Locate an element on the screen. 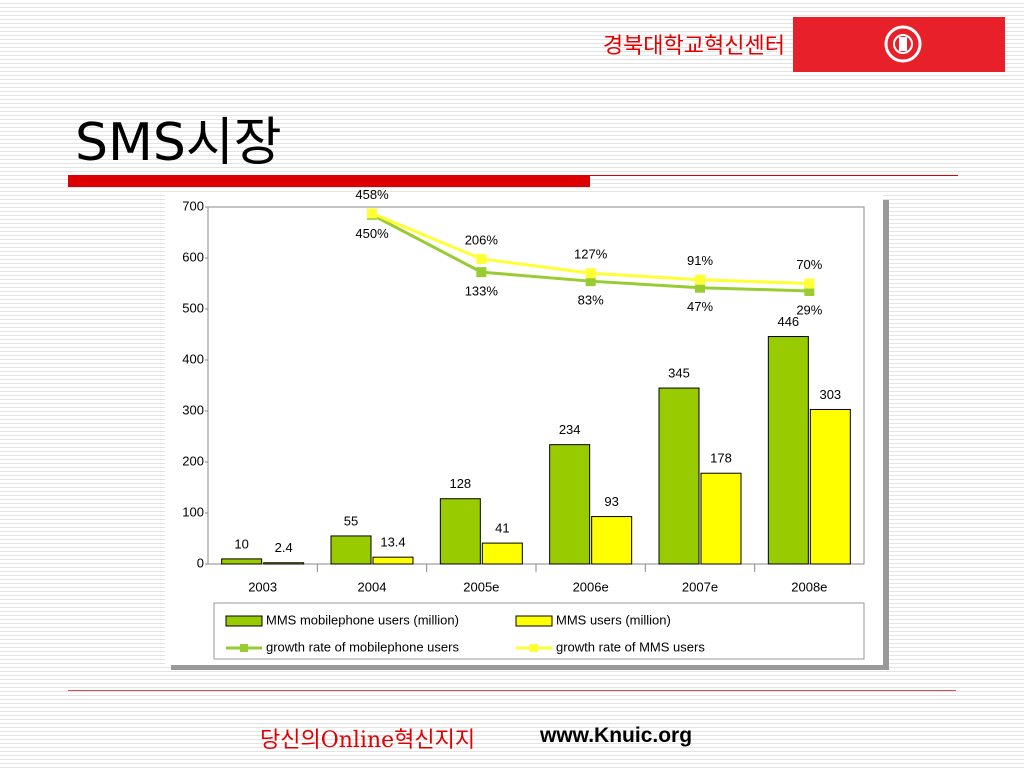  line-value-label: 206% is located at coordinates (482, 239).